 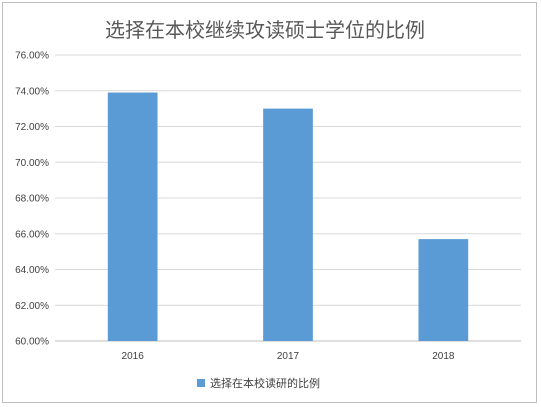 I want to click on legend-swatch, so click(x=201, y=383).